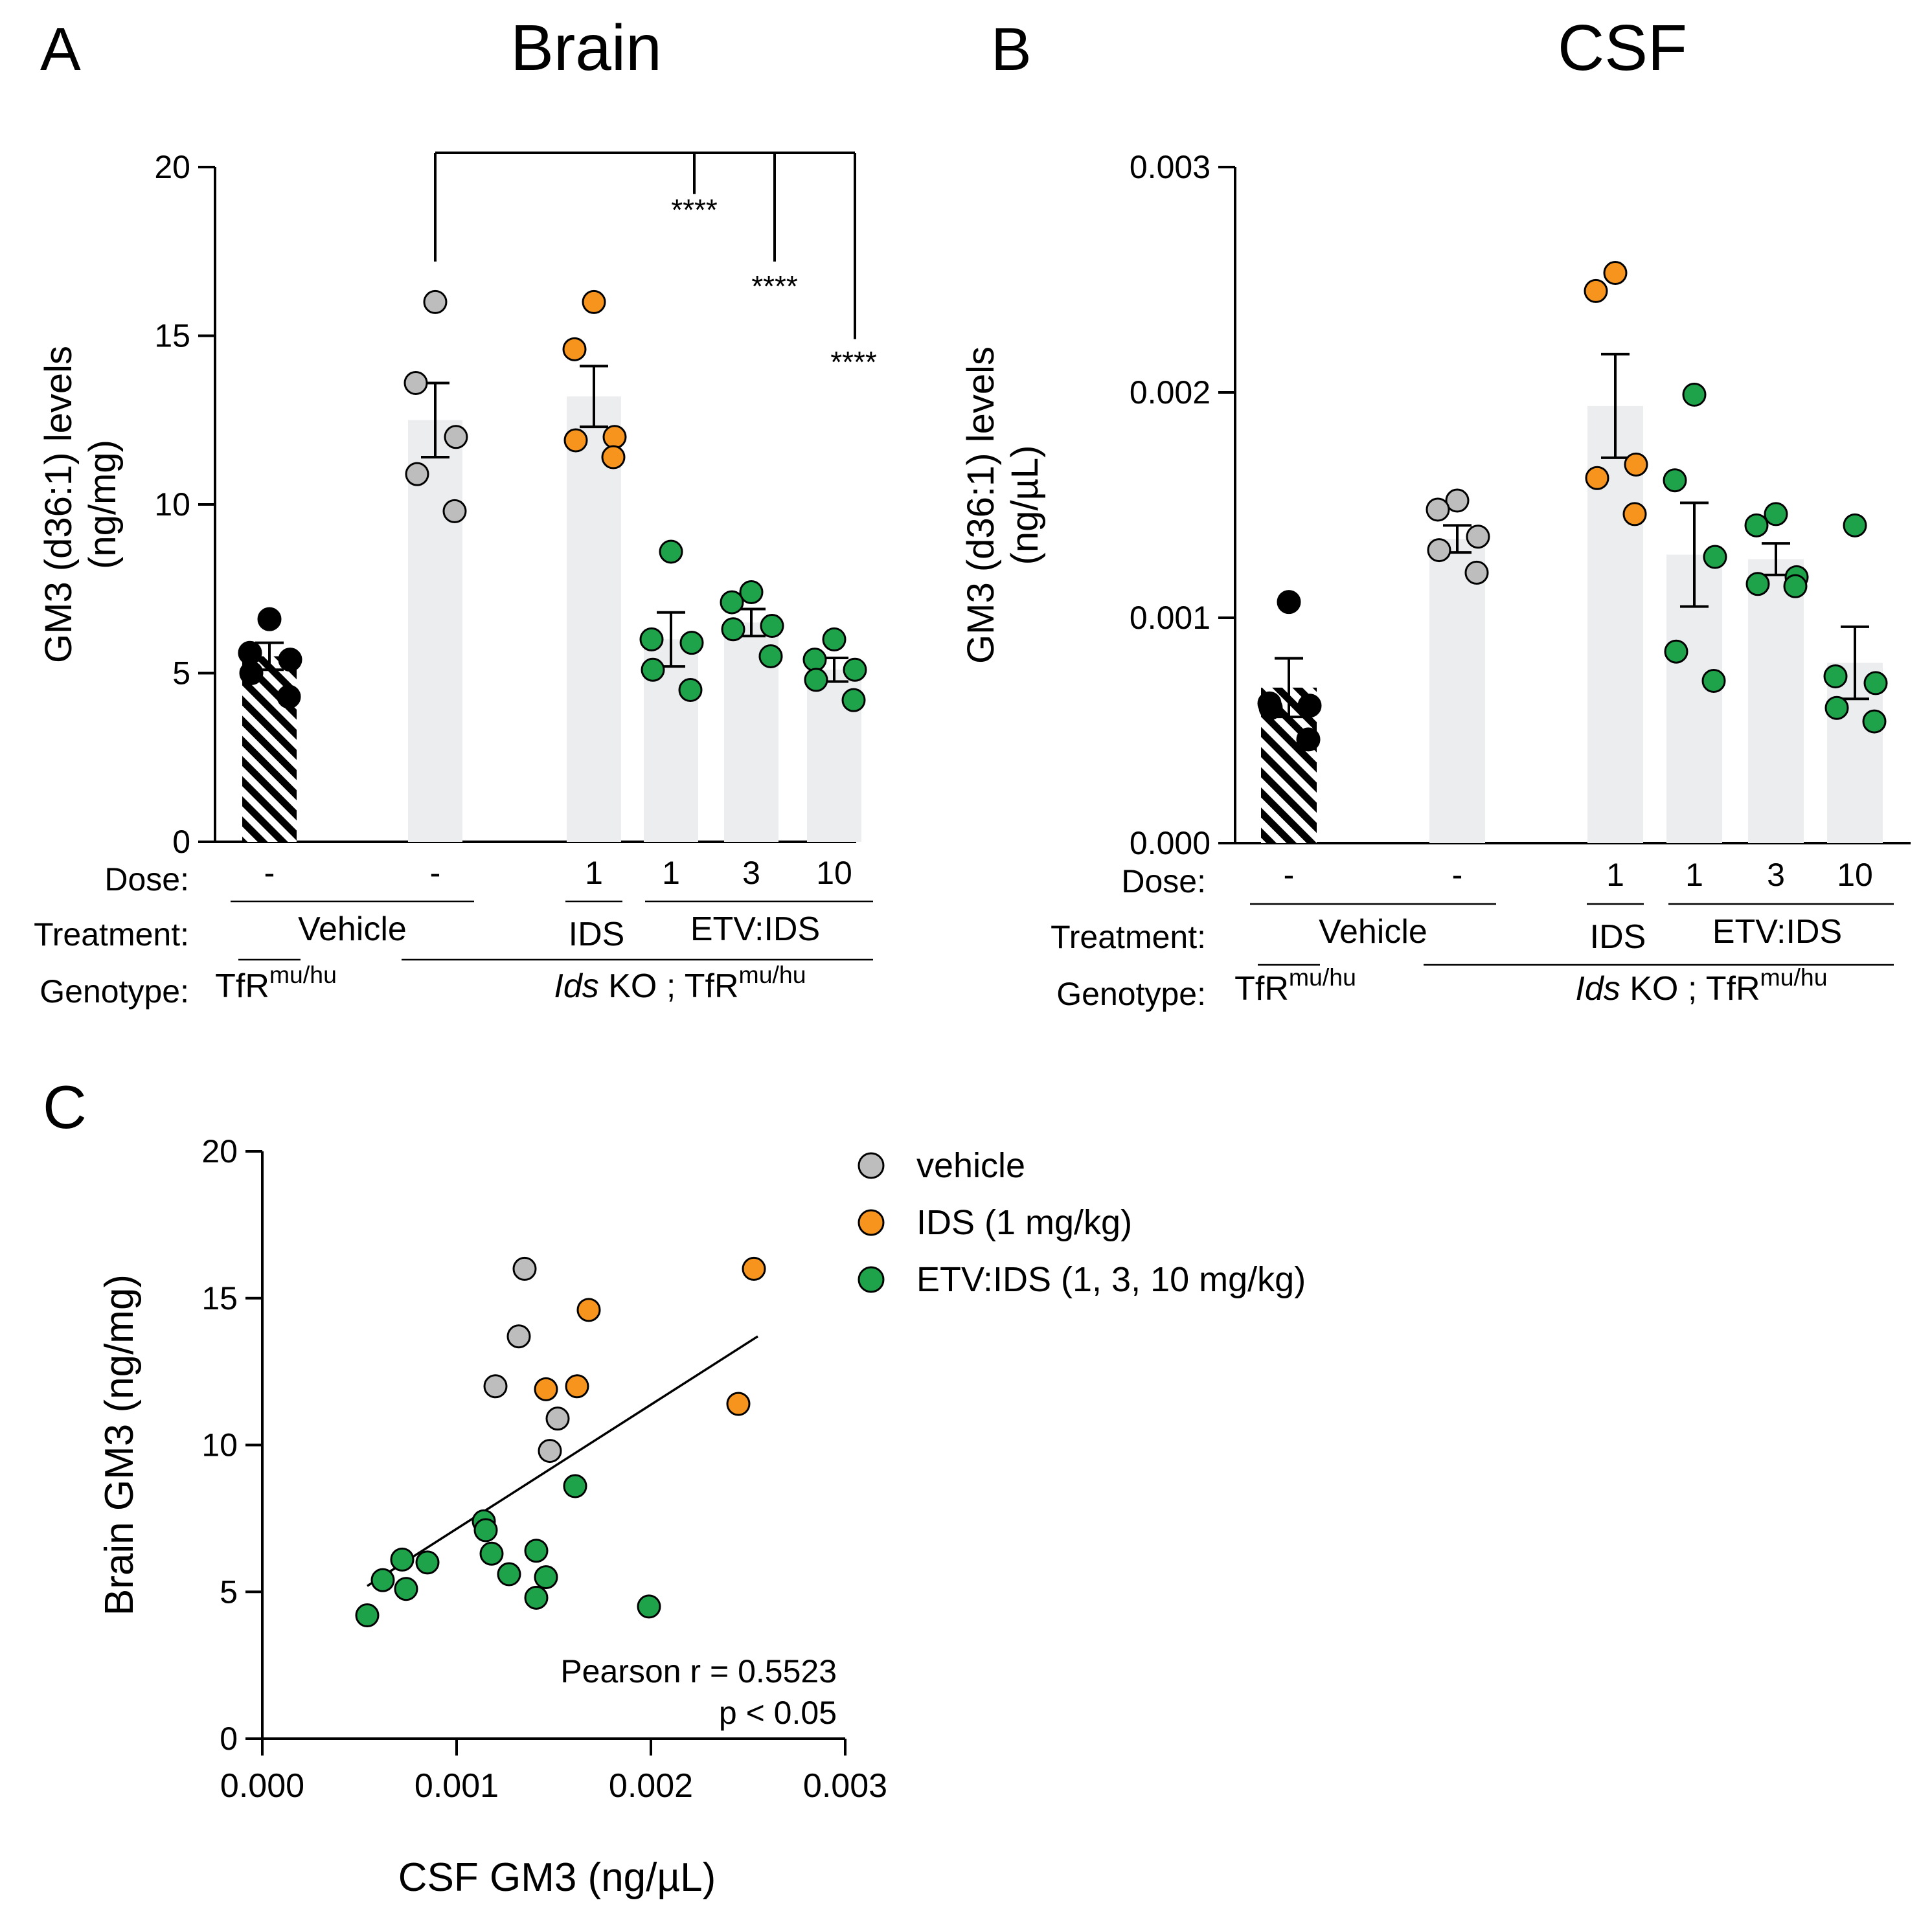 The width and height of the screenshot is (1932, 1920). I want to click on y-axis-label-line2: (ng/mg), so click(103, 504).